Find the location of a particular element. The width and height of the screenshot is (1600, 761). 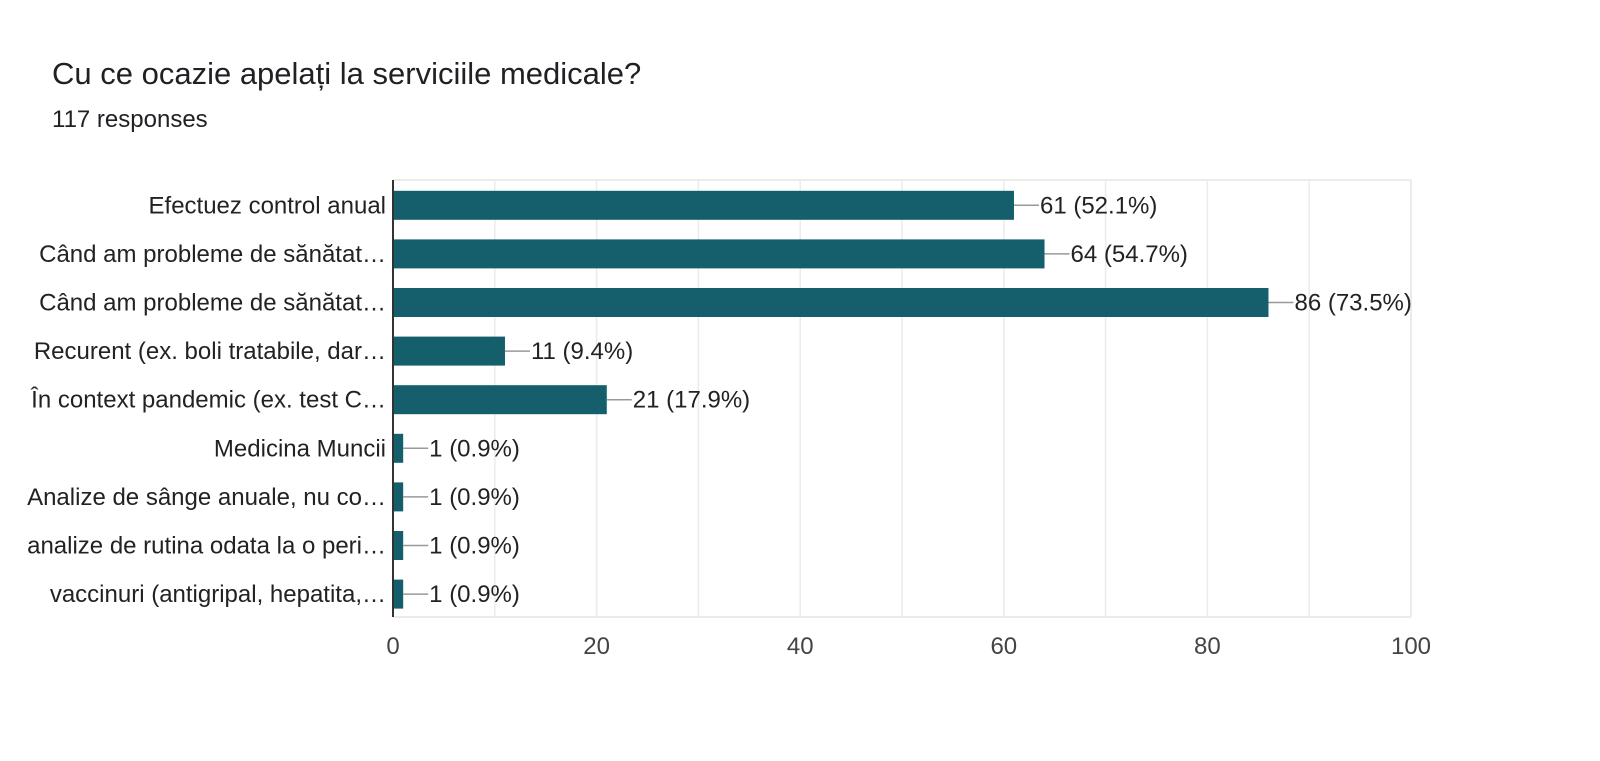

data-label: 64 (54.7%) is located at coordinates (1129, 254).